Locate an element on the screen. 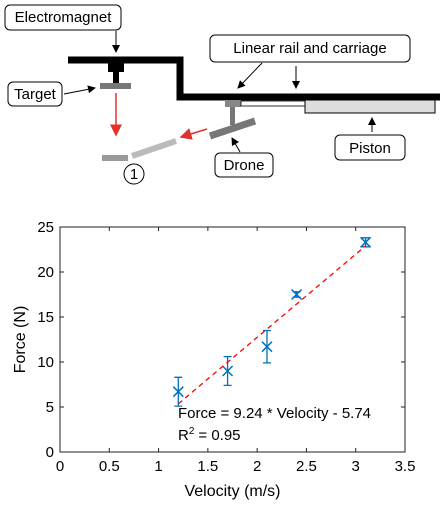 This screenshot has height=507, width=444. label: Electromagnet is located at coordinates (64, 17).